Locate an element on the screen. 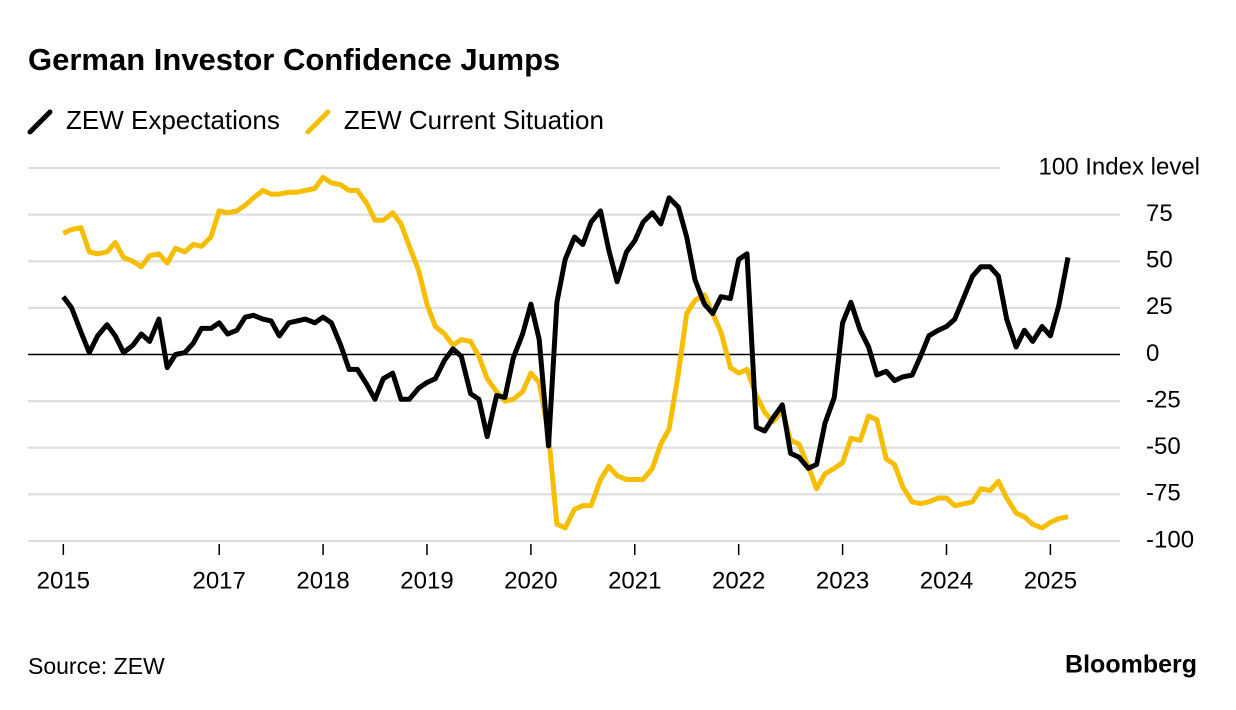 This screenshot has width=1236, height=710. x-tick-label: 2025 is located at coordinates (1050, 580).